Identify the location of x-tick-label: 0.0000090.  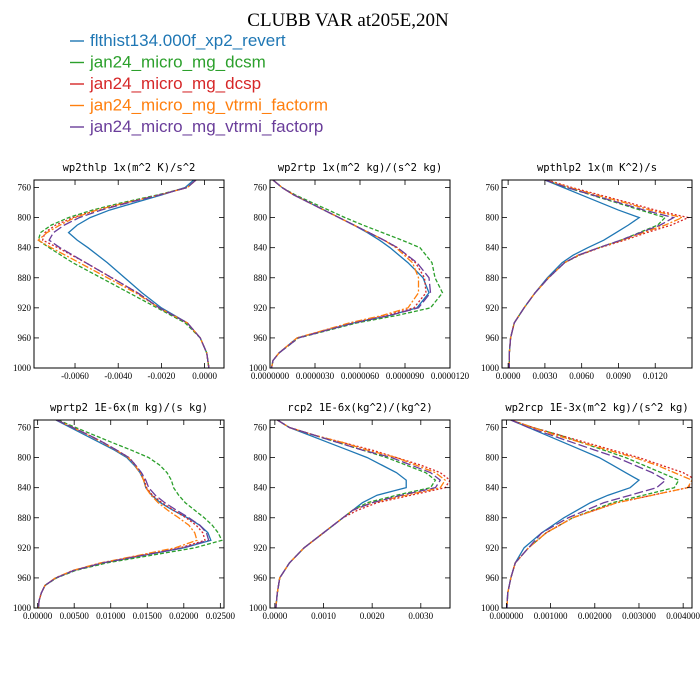
(405, 376).